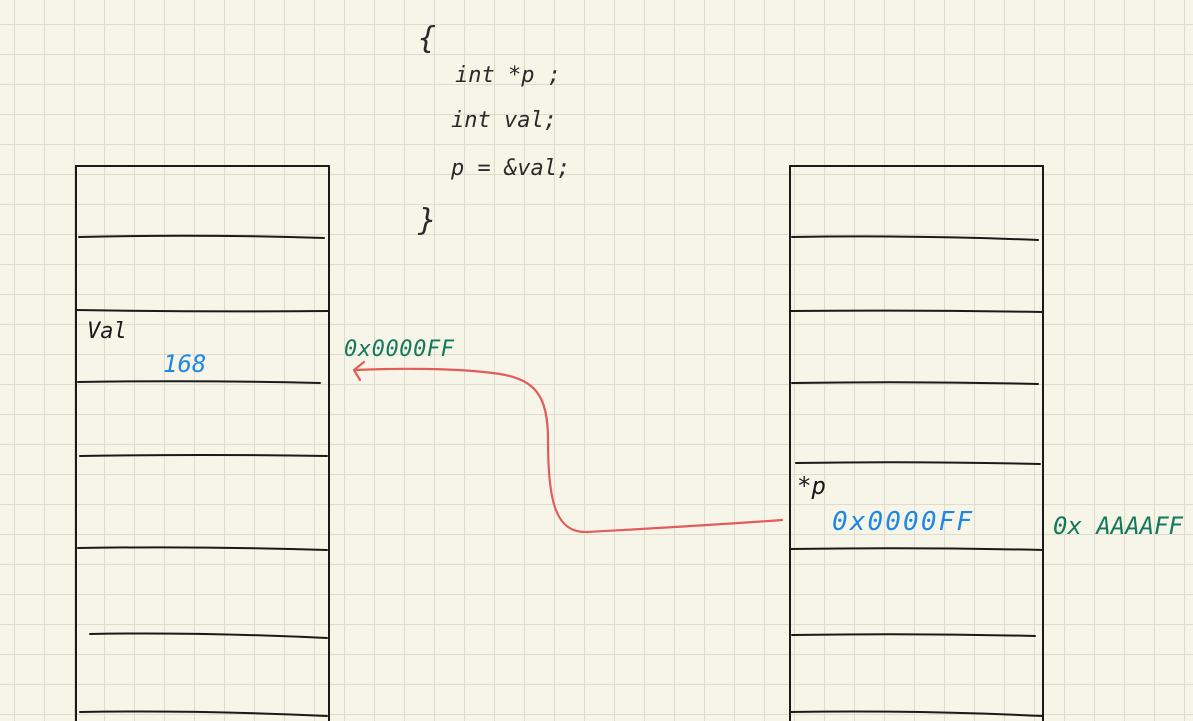  I want to click on pointer-label: *p, so click(811, 486).